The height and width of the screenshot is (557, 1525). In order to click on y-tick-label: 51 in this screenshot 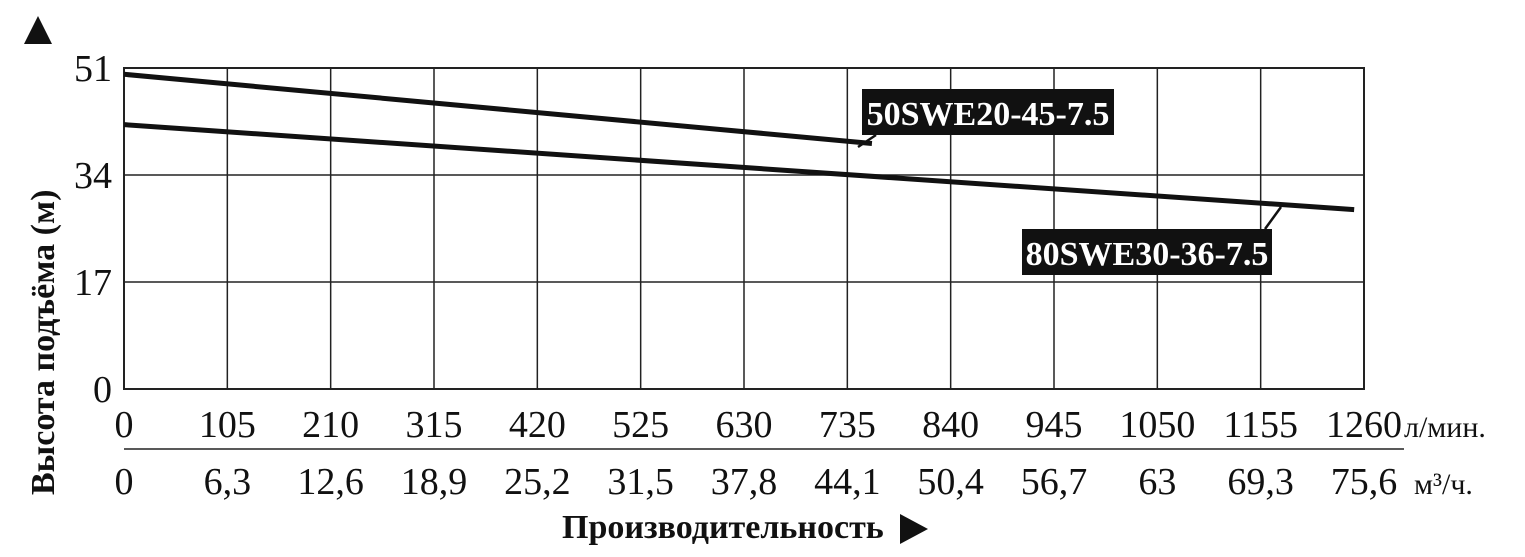, I will do `click(93, 69)`.